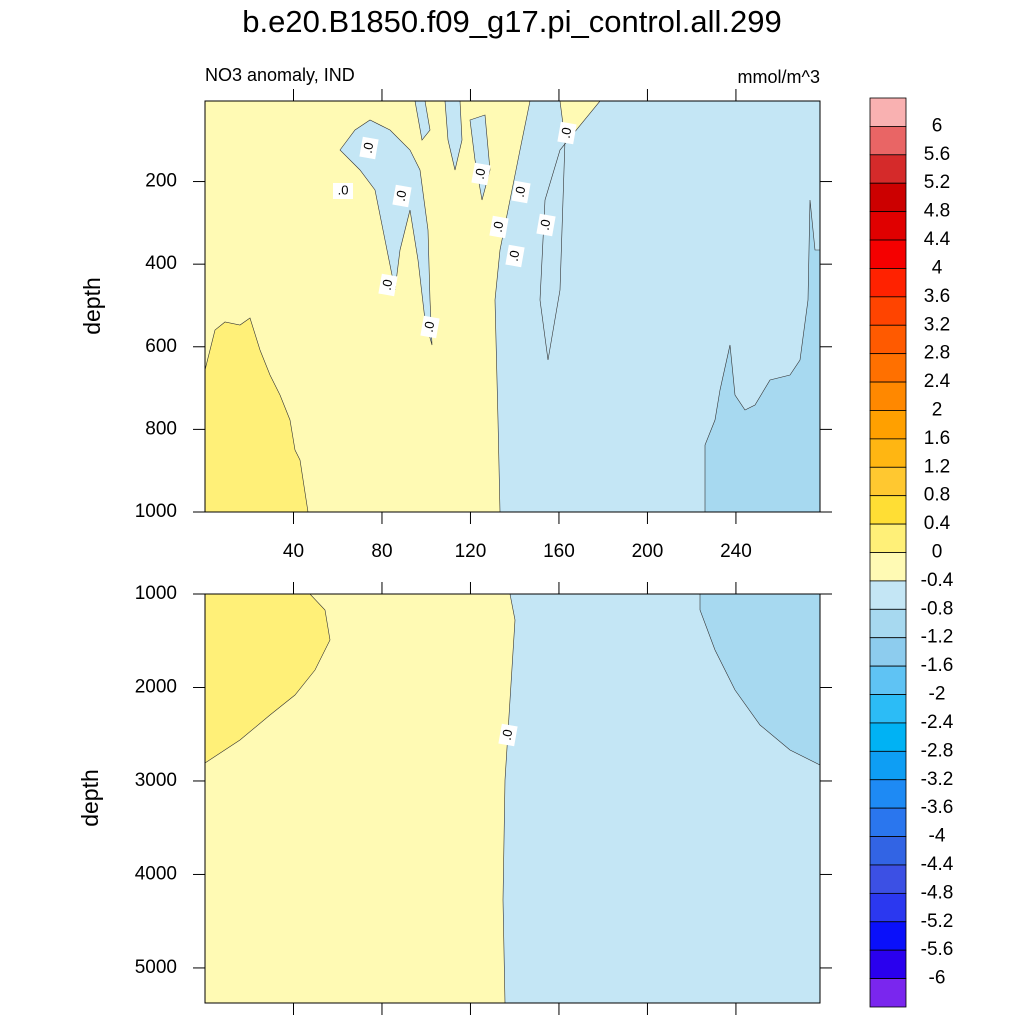  What do you see at coordinates (937, 324) in the screenshot?
I see `colorbar-label: 3.2` at bounding box center [937, 324].